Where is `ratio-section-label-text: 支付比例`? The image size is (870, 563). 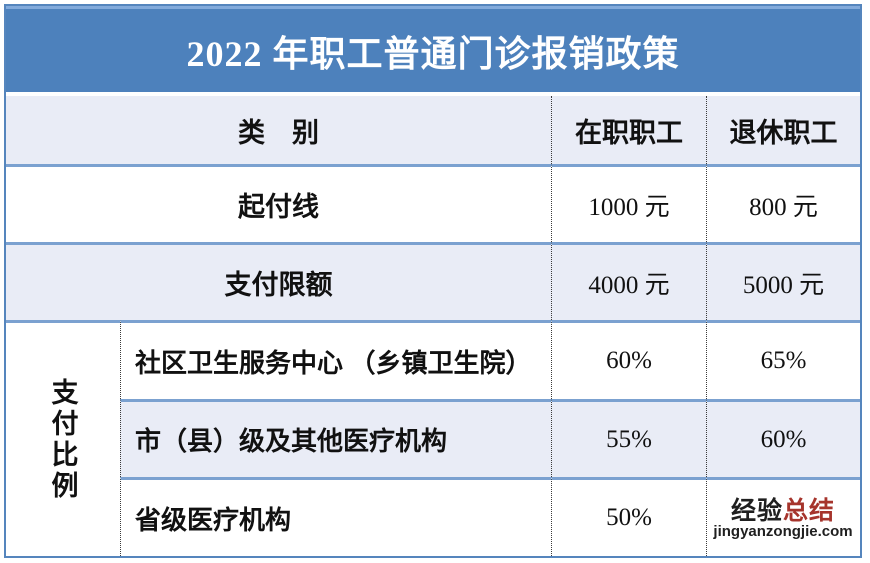 ratio-section-label-text: 支付比例 is located at coordinates (62, 439).